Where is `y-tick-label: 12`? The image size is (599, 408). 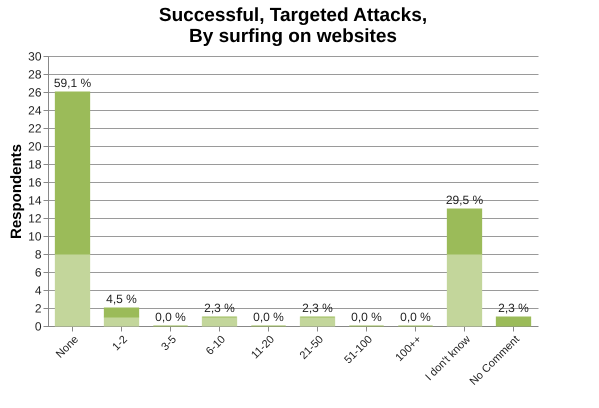
y-tick-label: 12 is located at coordinates (35, 219).